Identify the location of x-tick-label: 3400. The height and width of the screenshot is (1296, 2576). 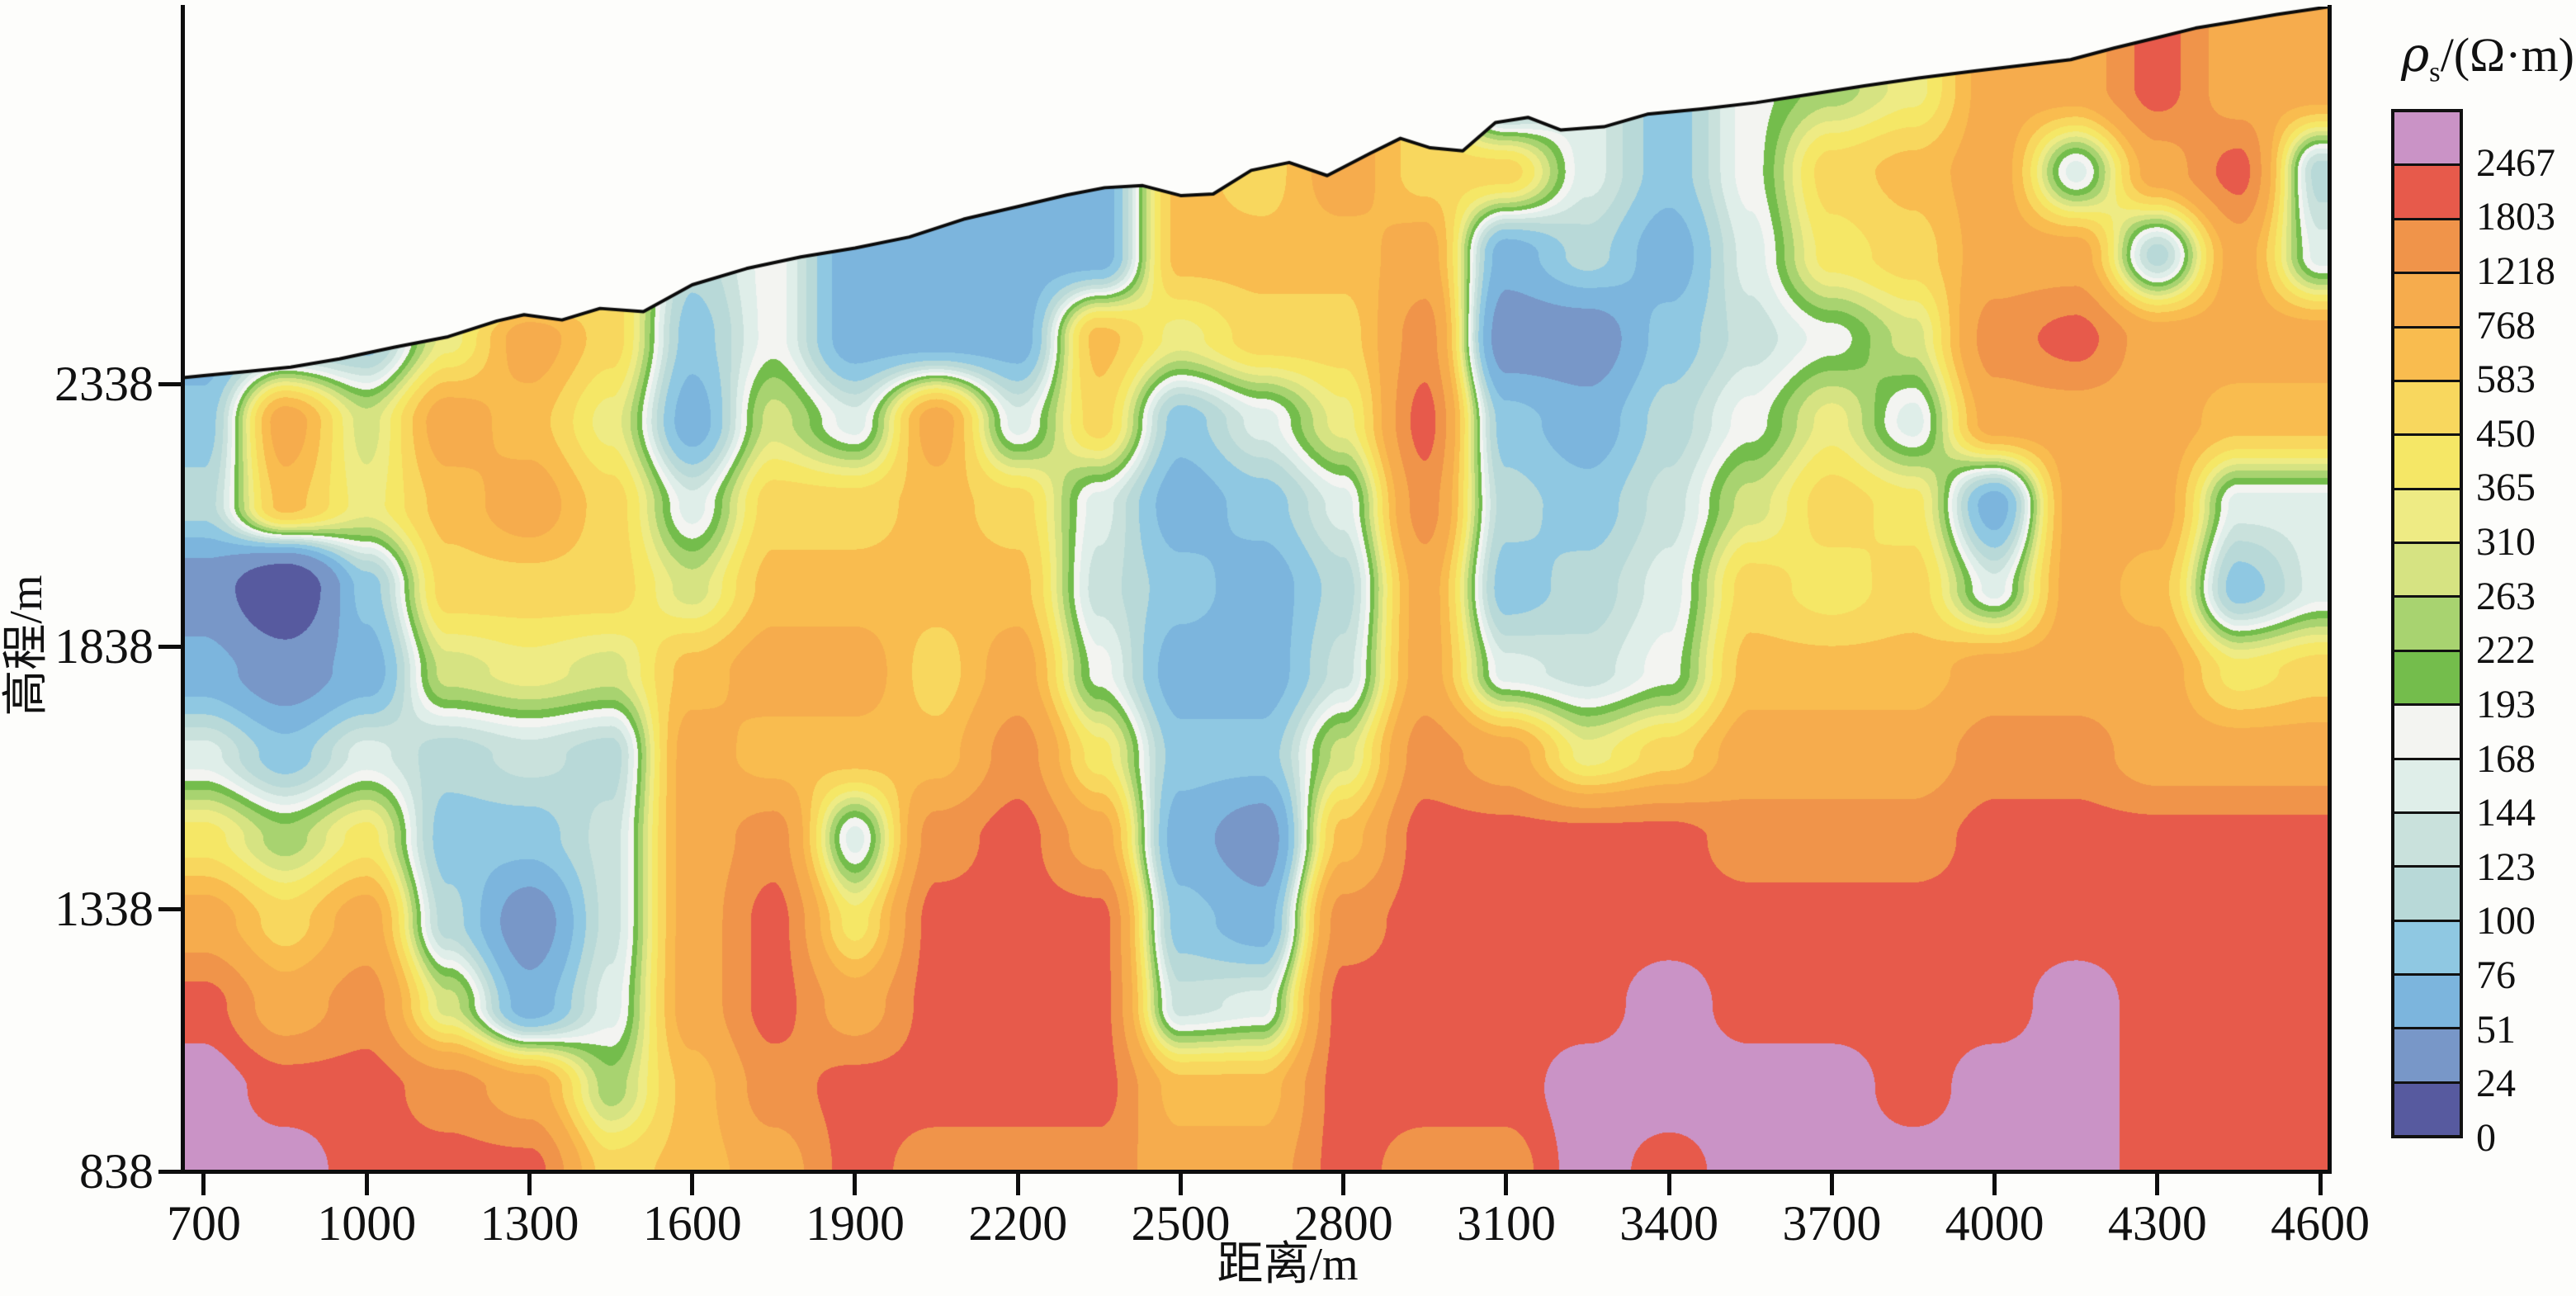
(1669, 1223).